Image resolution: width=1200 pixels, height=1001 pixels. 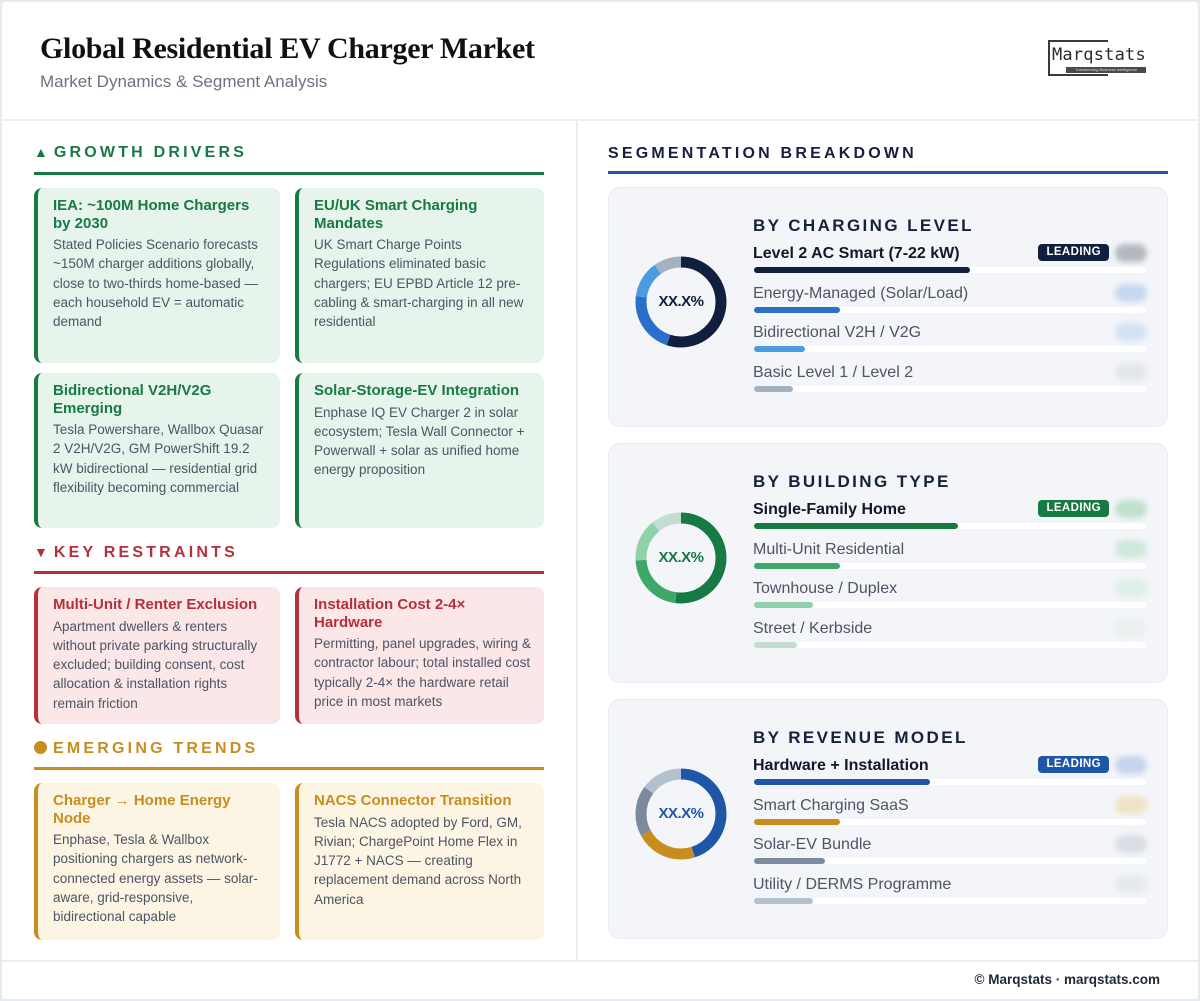 I want to click on card-title: IEA: ~100M Home Chargers by 2030, so click(x=151, y=214).